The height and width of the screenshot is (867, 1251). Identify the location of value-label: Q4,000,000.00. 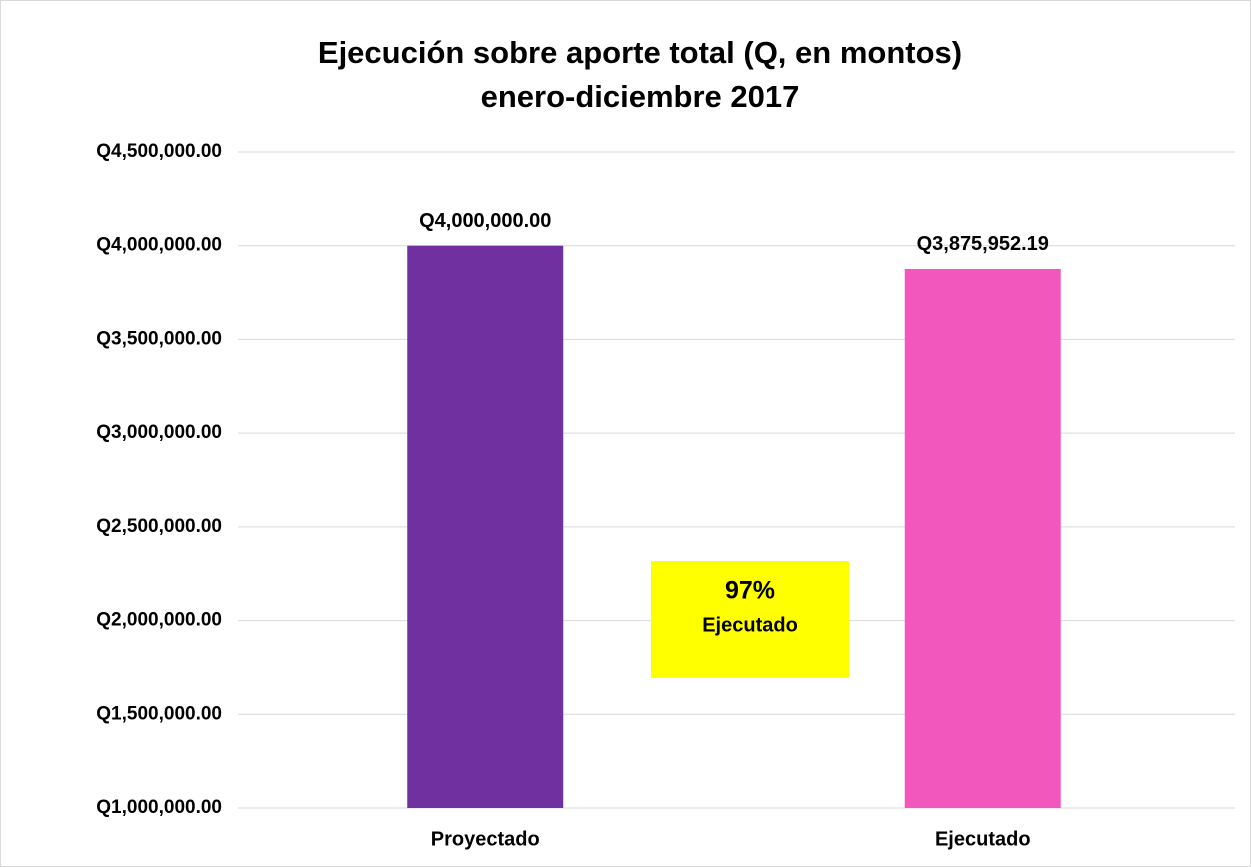
(485, 221).